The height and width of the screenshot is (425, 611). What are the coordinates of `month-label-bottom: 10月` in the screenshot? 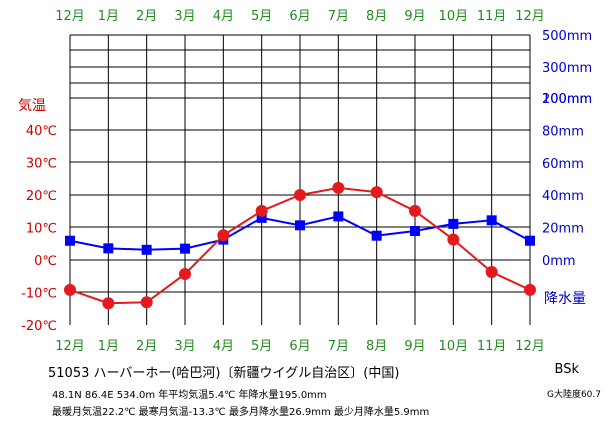 It's located at (454, 346).